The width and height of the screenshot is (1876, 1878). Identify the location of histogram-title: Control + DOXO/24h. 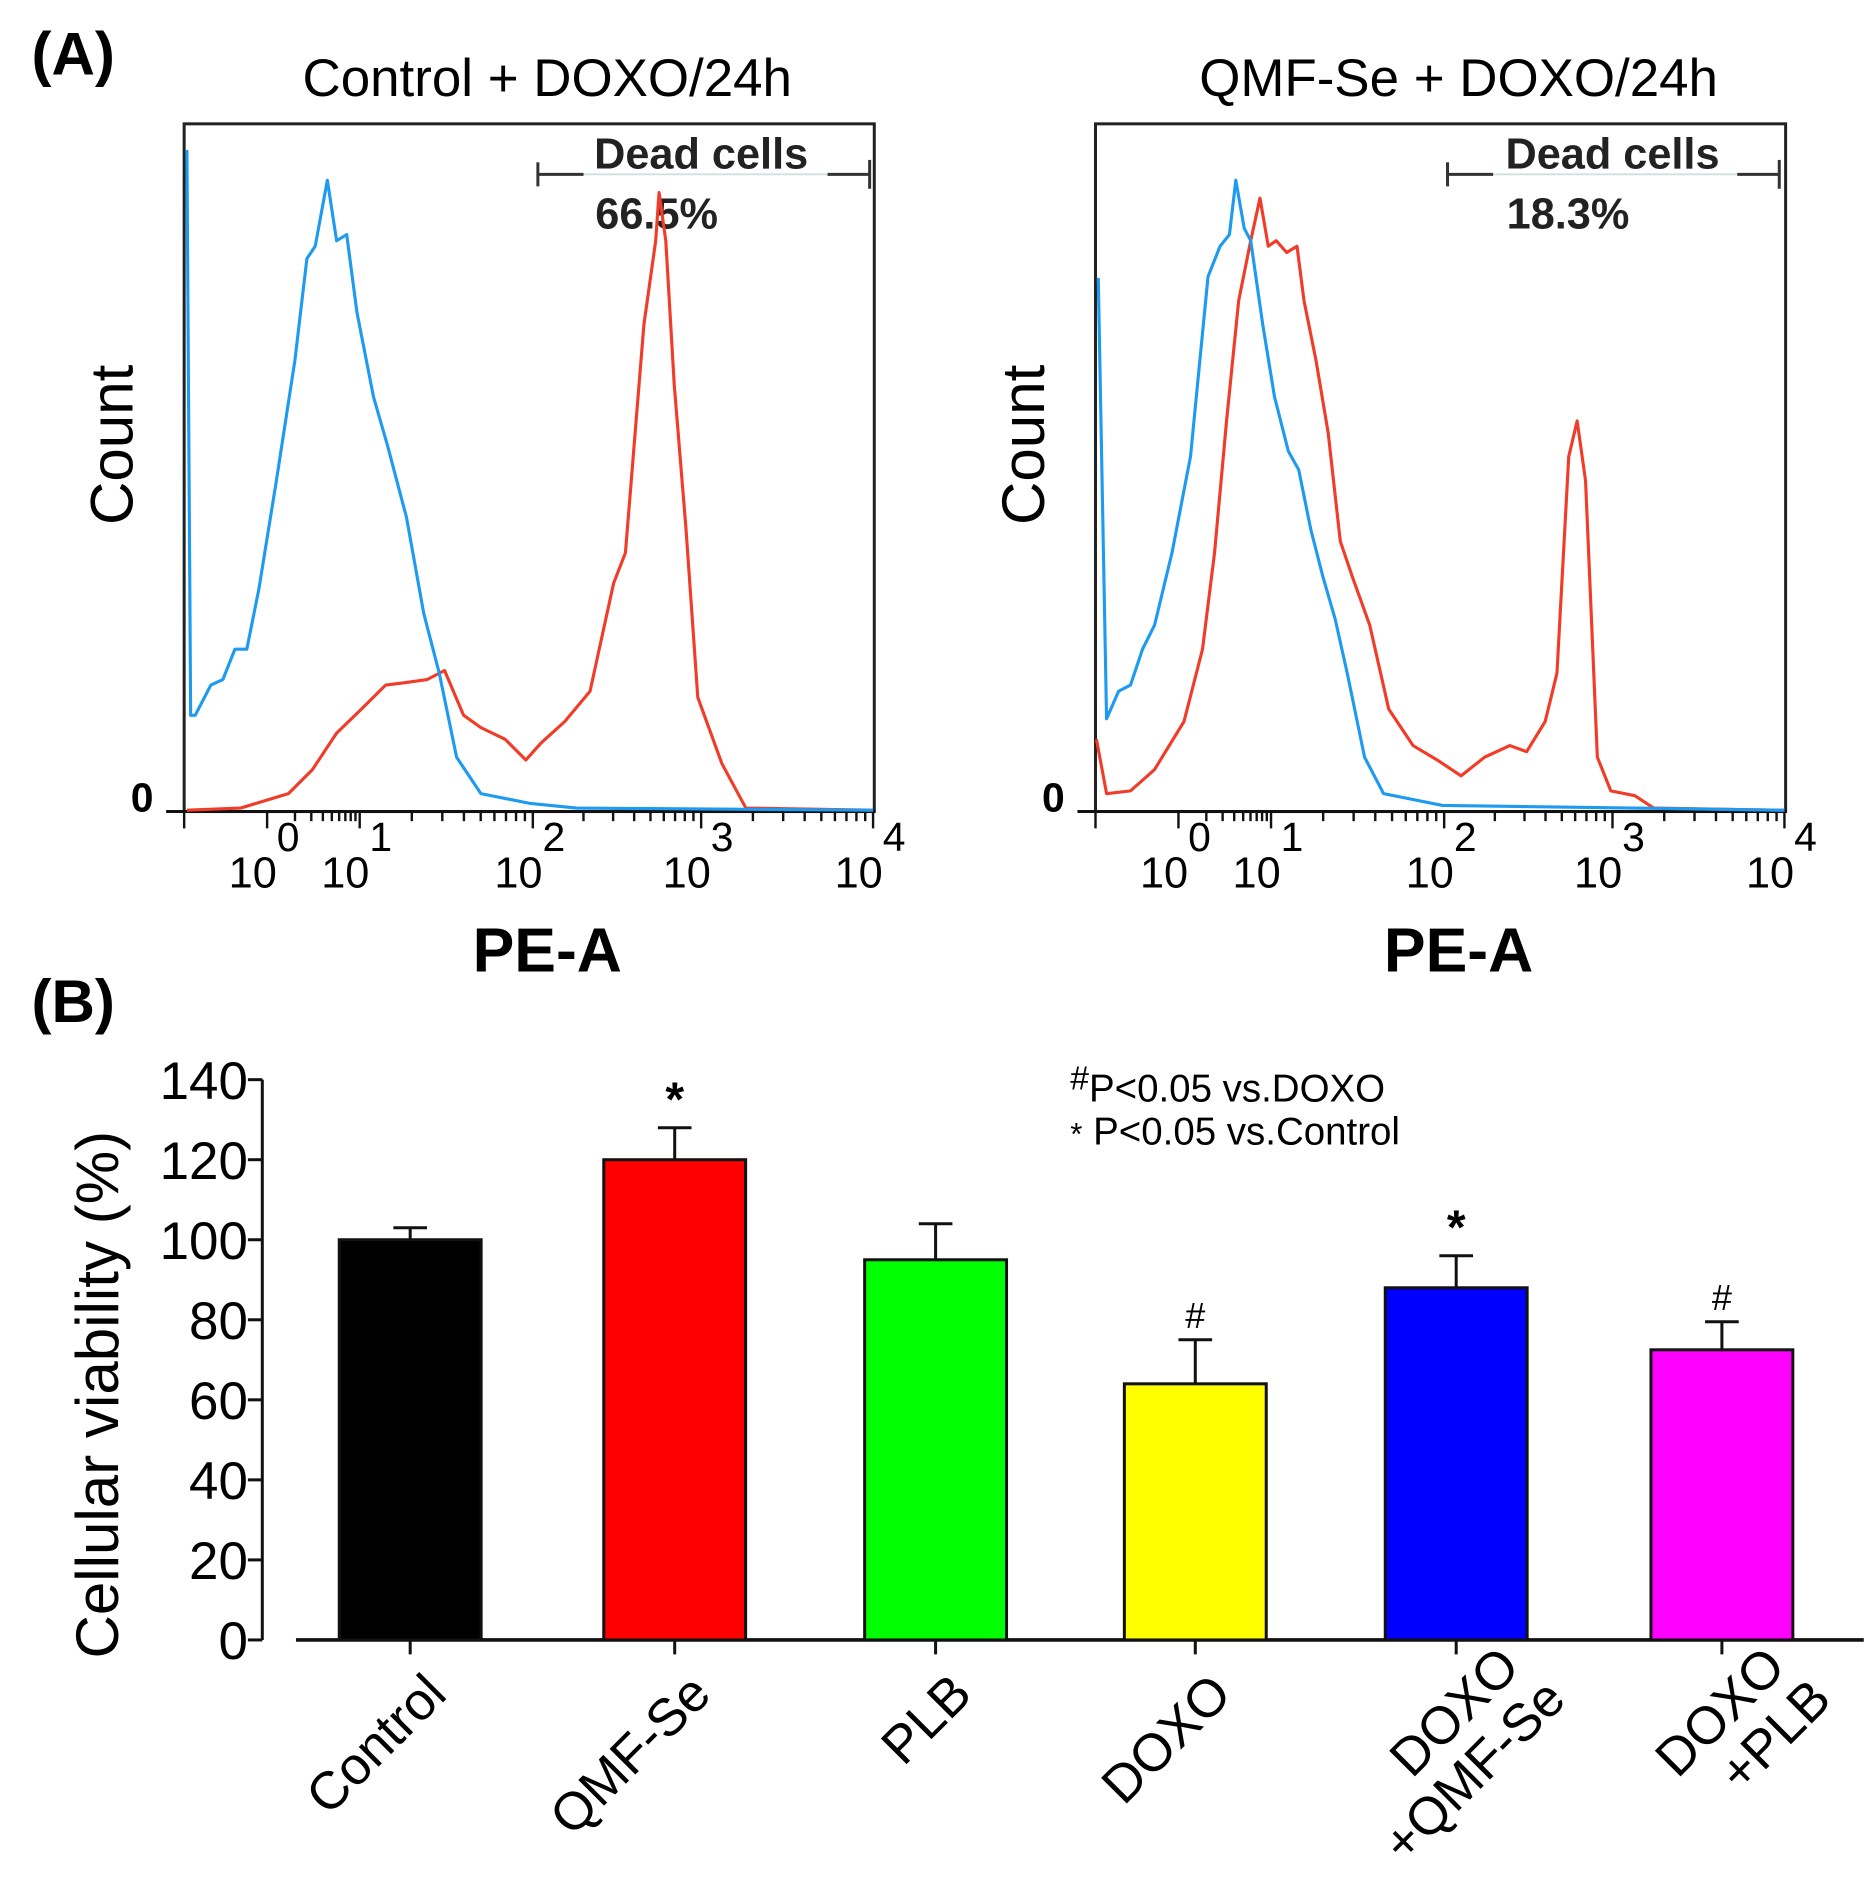
(547, 78).